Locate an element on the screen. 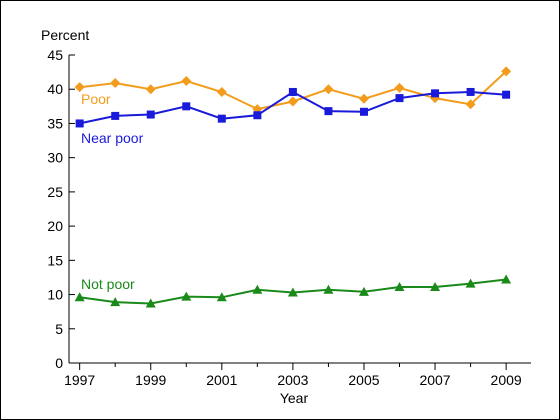 The width and height of the screenshot is (560, 420). series-labels: Poor Near poor Not poor is located at coordinates (112, 191).